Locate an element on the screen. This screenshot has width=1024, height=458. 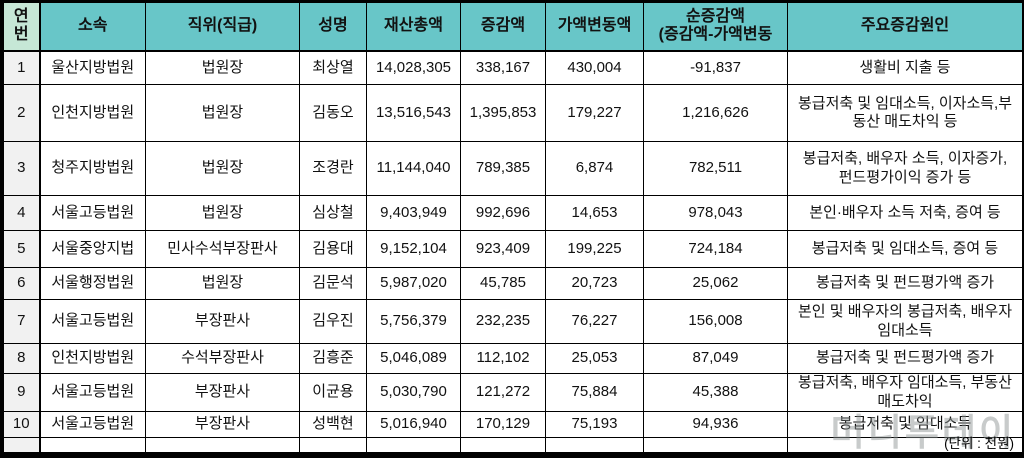
cell-position: 수석부장판사 is located at coordinates (222, 358).